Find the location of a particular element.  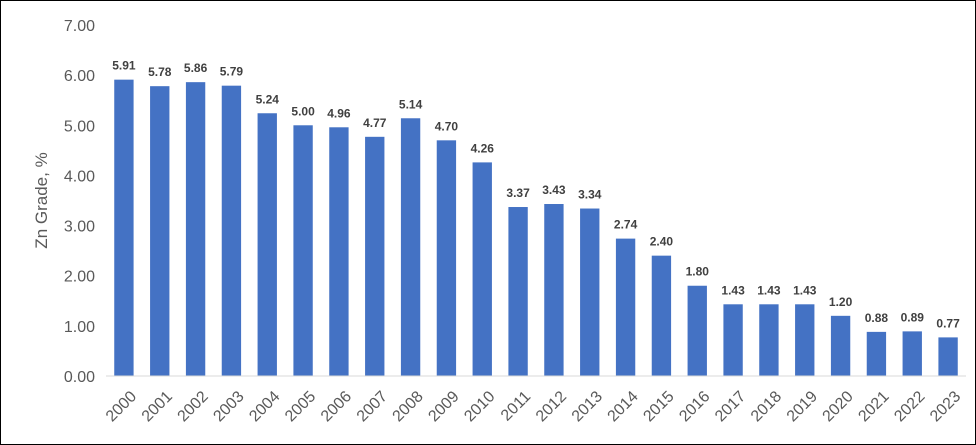

bar-2014 is located at coordinates (625, 307).